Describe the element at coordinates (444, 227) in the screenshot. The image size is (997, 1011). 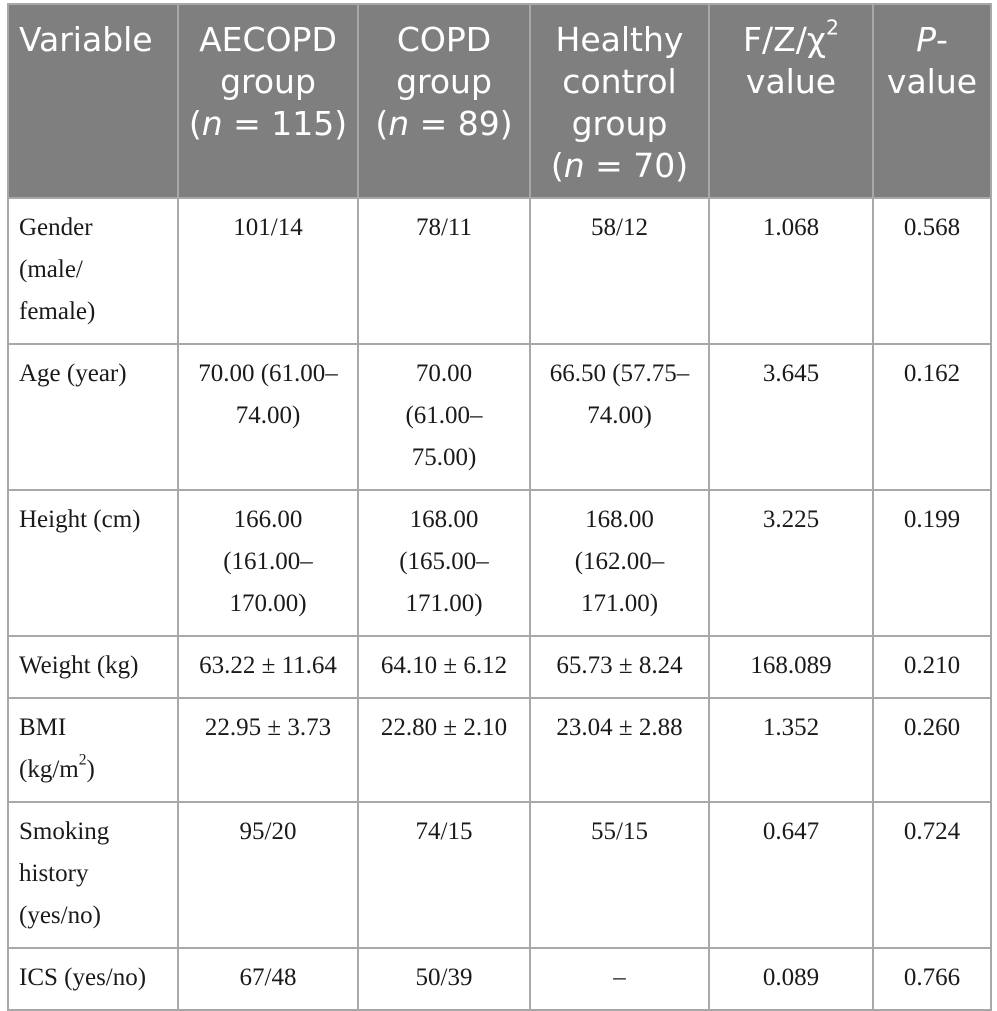
I see `cell-text: 78/11` at that location.